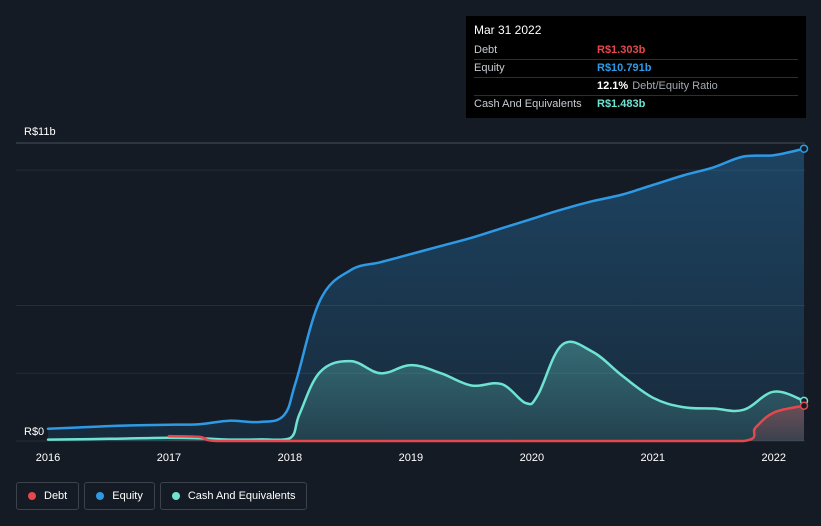  Describe the element at coordinates (804, 405) in the screenshot. I see `debt-end-marker` at that location.